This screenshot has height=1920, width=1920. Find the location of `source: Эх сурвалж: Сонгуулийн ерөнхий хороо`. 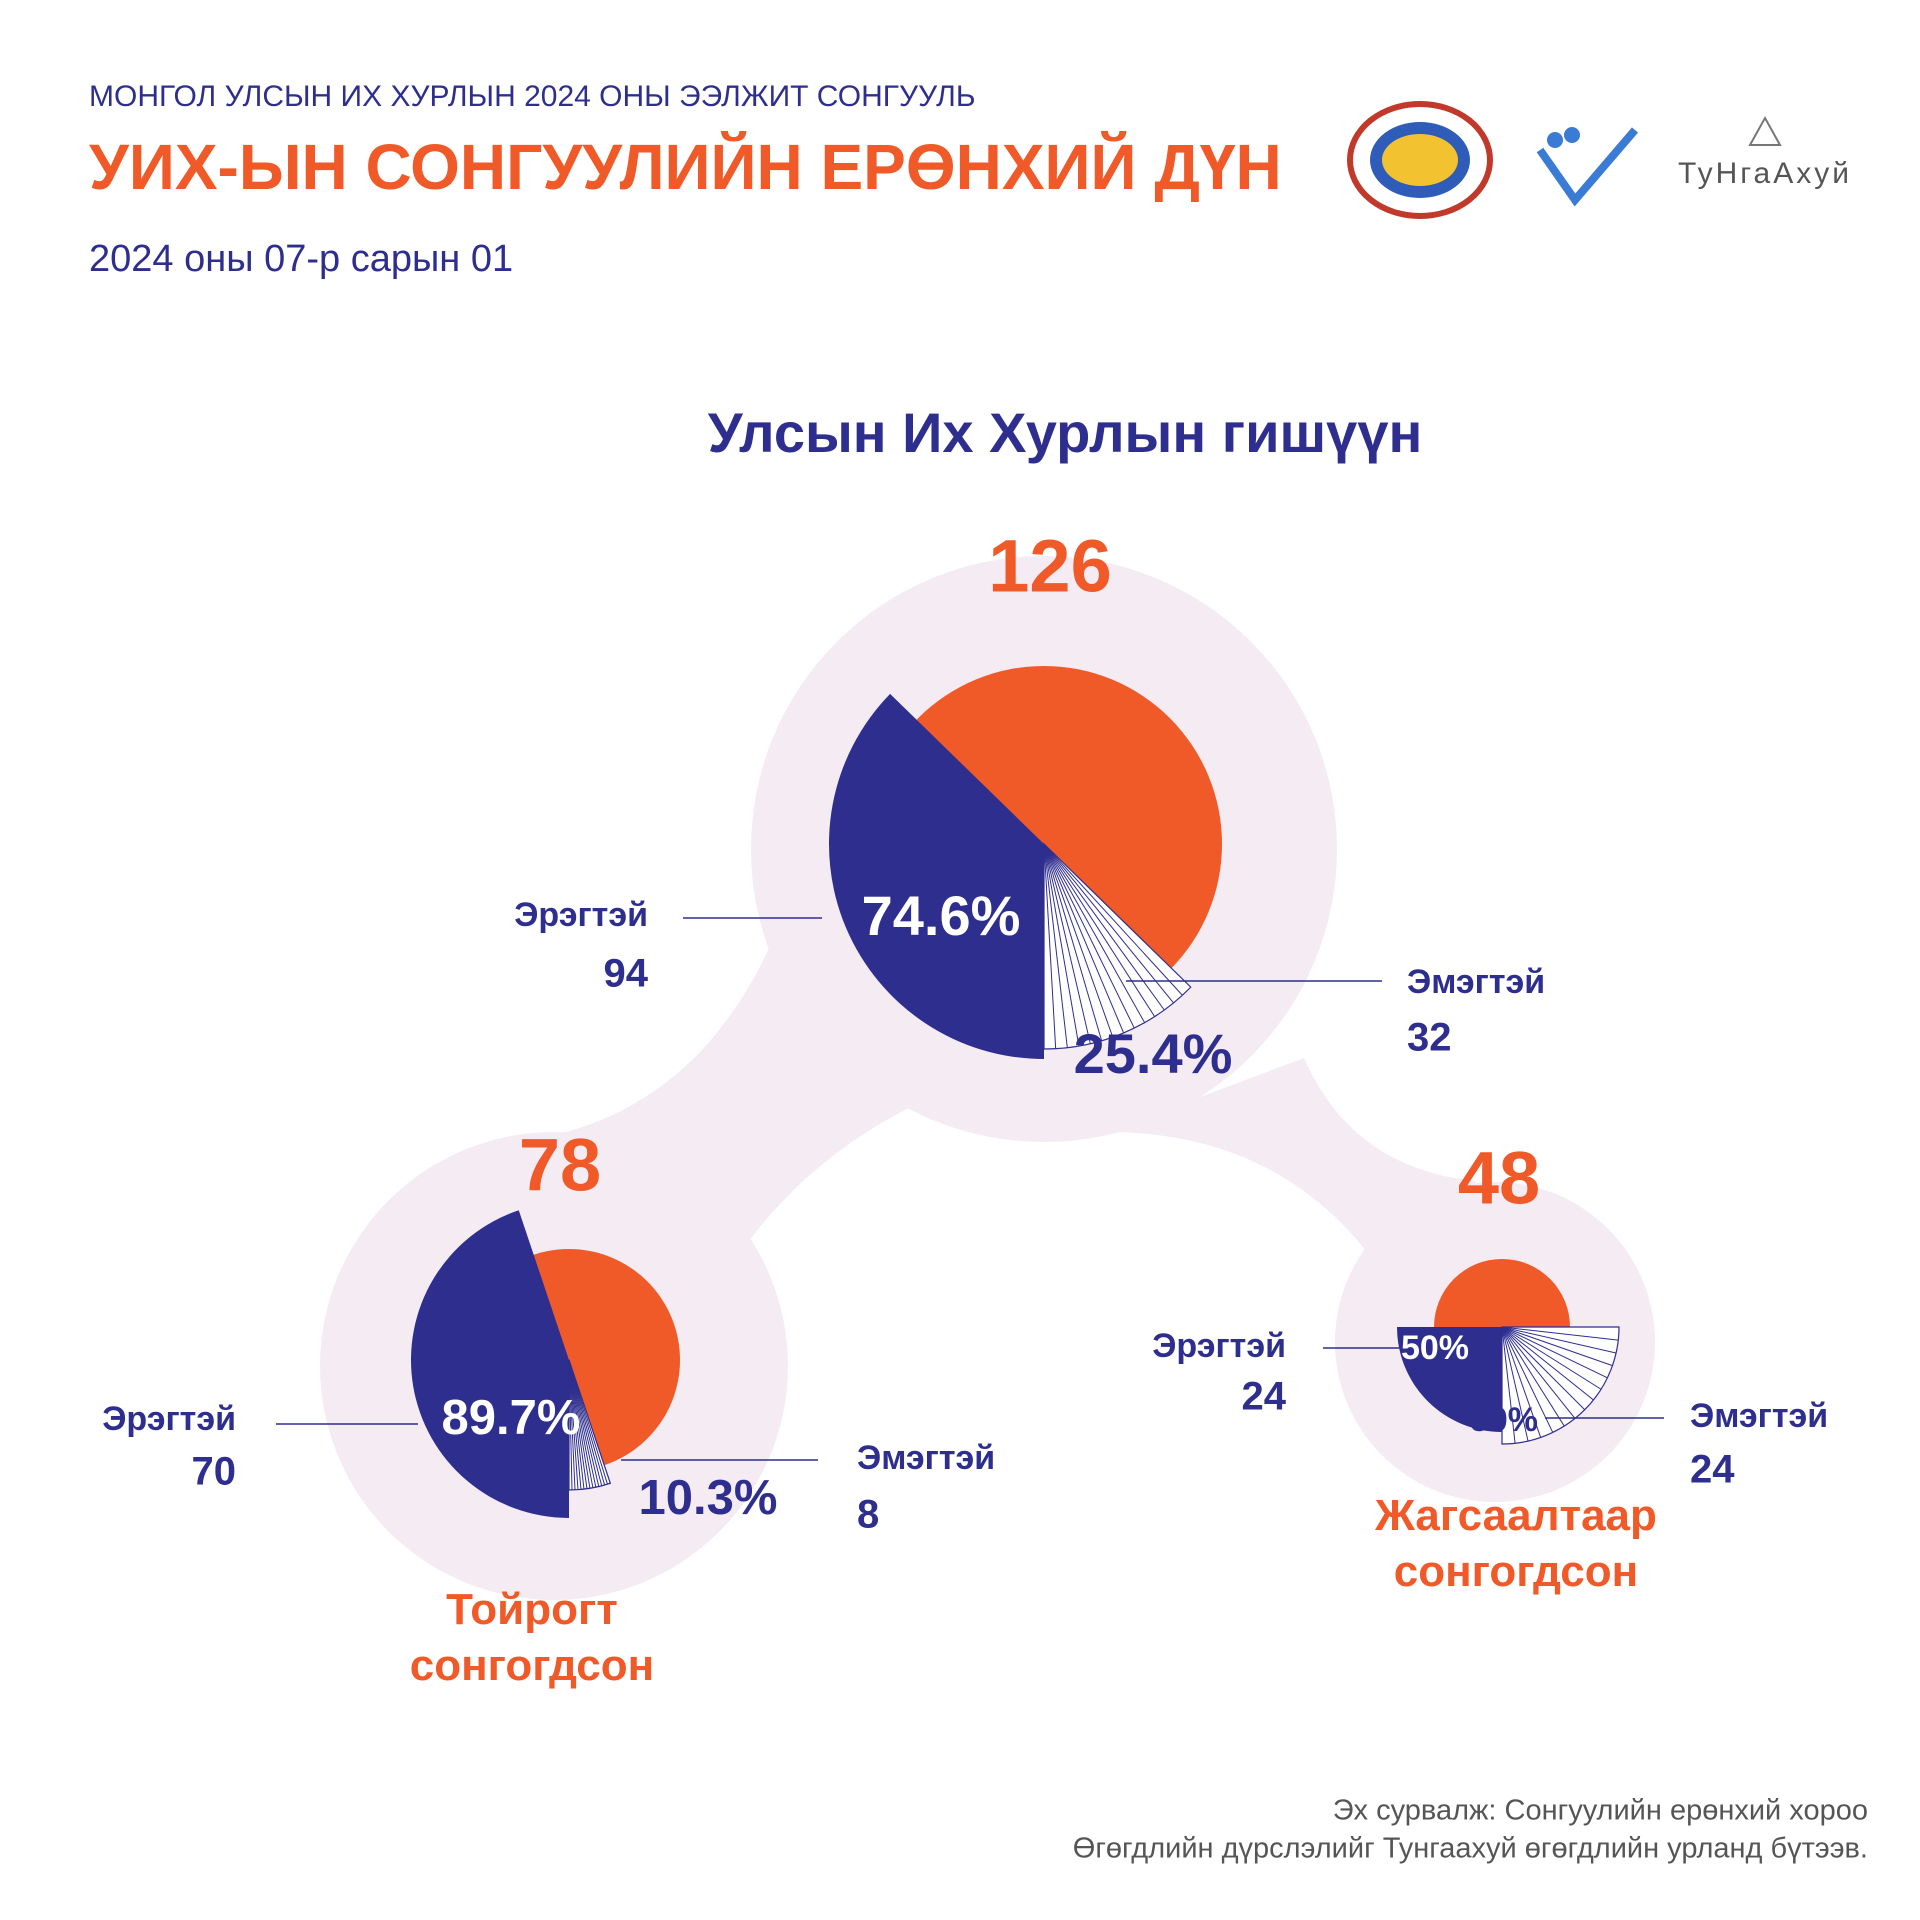

source: Эх сурвалж: Сонгуулийн ерөнхий хороо is located at coordinates (1600, 1811).